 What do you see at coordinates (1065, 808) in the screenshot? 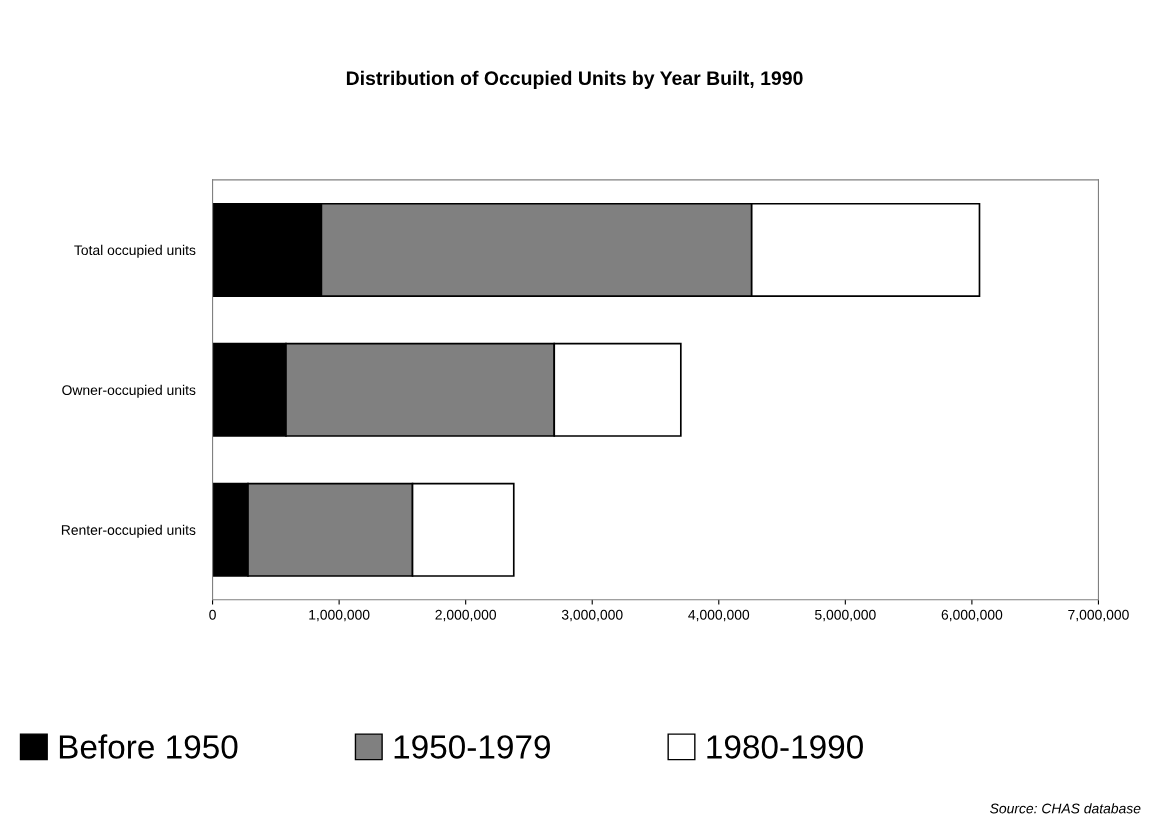
I see `source-note: Source: CHAS database` at bounding box center [1065, 808].